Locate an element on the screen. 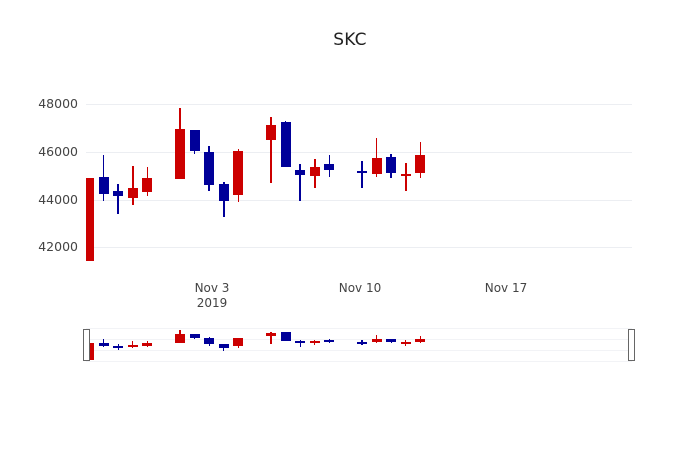 This screenshot has width=700, height=450. chart-title: SKC is located at coordinates (350, 40).